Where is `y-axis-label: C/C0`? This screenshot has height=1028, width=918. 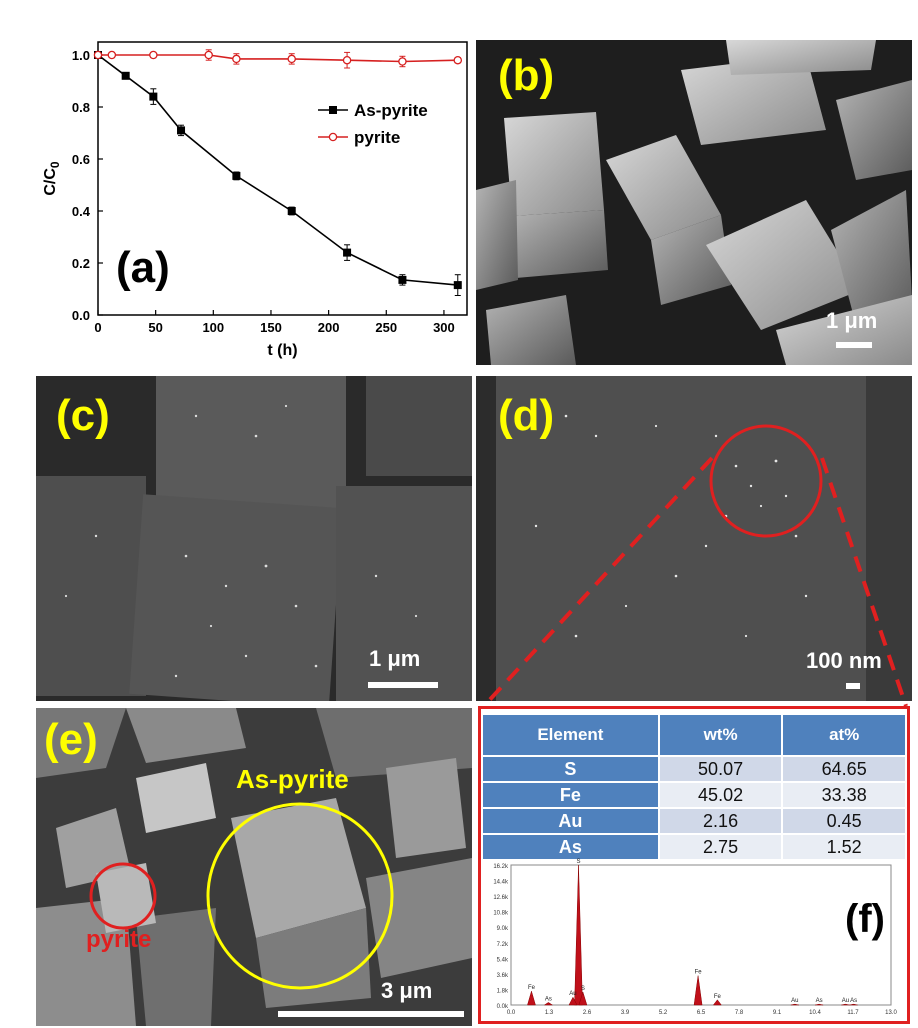
y-axis-label: C/C0 is located at coordinates (52, 178).